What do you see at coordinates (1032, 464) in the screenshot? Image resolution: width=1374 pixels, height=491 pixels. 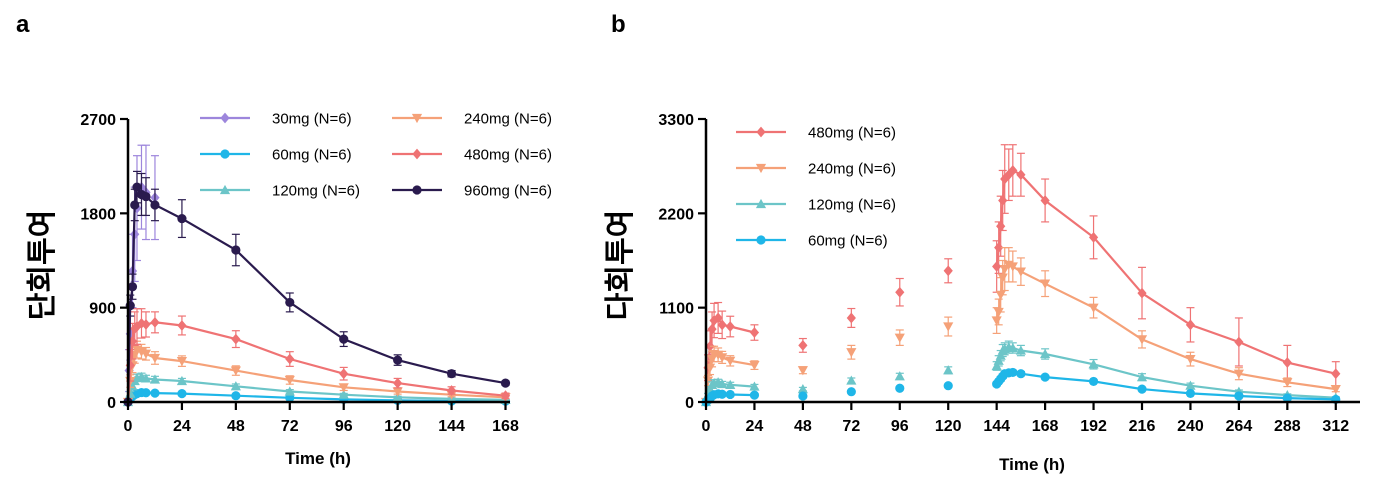 I see `panel-b-x-axis-title: Time (h)` at bounding box center [1032, 464].